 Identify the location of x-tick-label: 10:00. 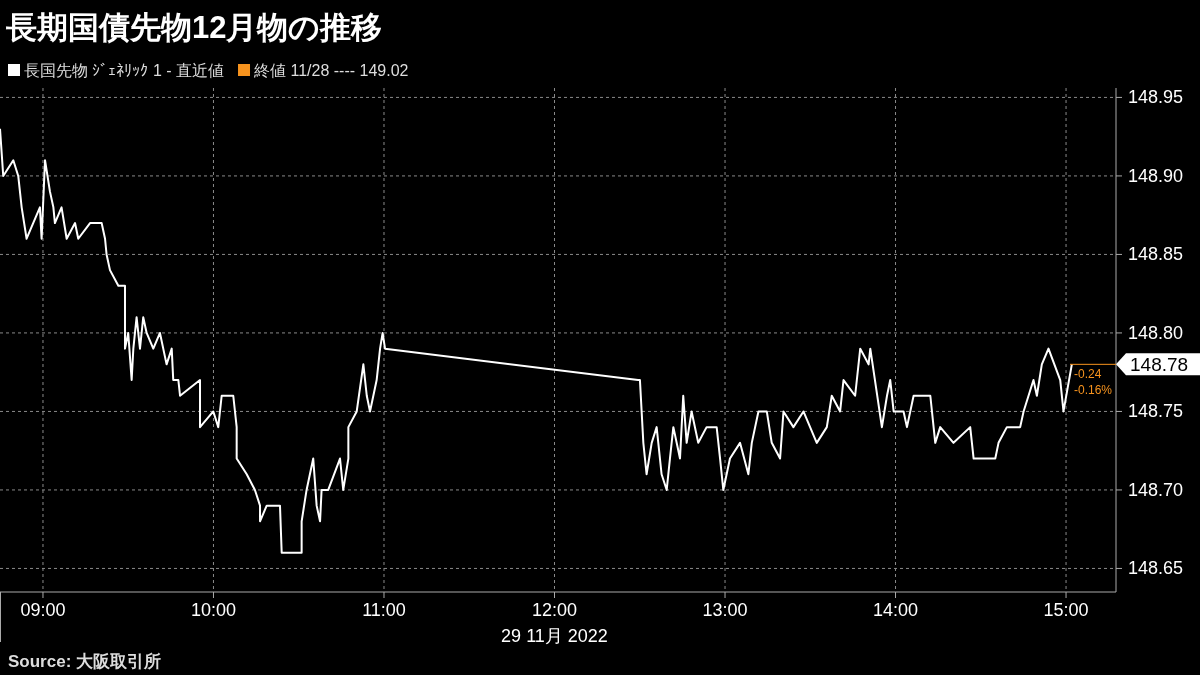
(213, 610).